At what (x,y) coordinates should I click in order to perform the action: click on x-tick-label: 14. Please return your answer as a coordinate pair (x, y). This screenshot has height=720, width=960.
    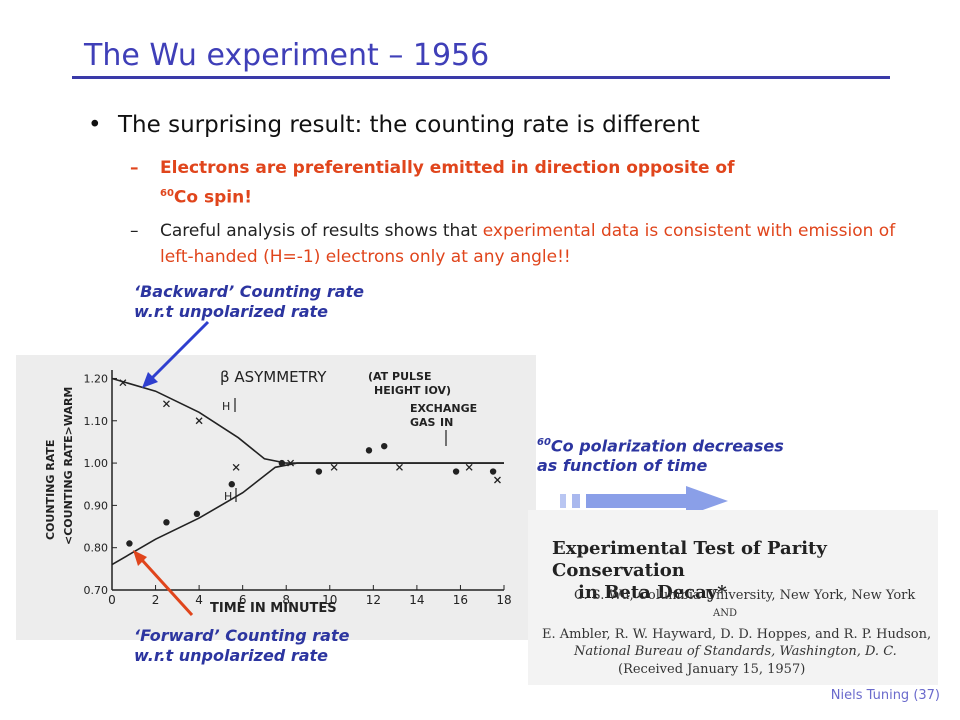
    Looking at the image, I should click on (416, 600).